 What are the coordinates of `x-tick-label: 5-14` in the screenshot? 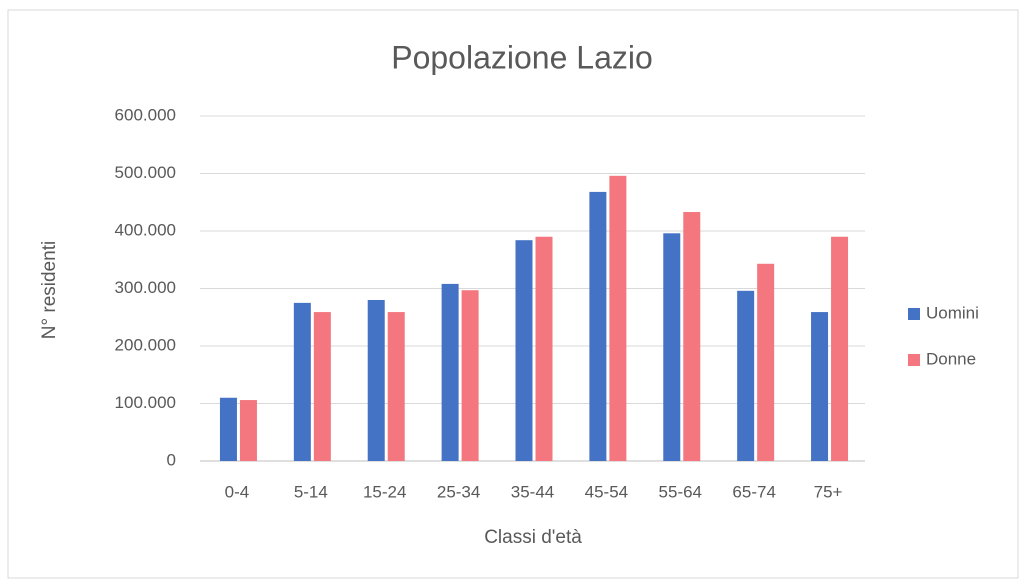 It's located at (311, 491).